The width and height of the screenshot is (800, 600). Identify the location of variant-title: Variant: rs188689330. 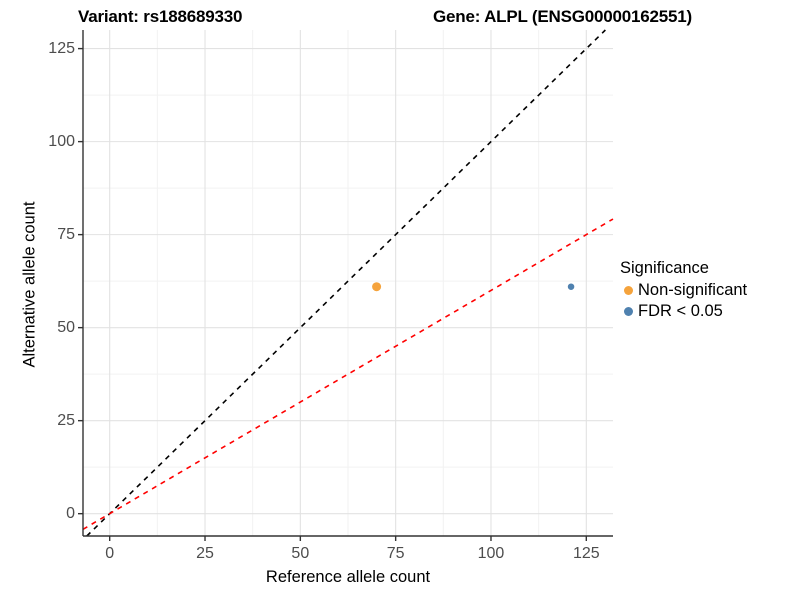
(160, 16).